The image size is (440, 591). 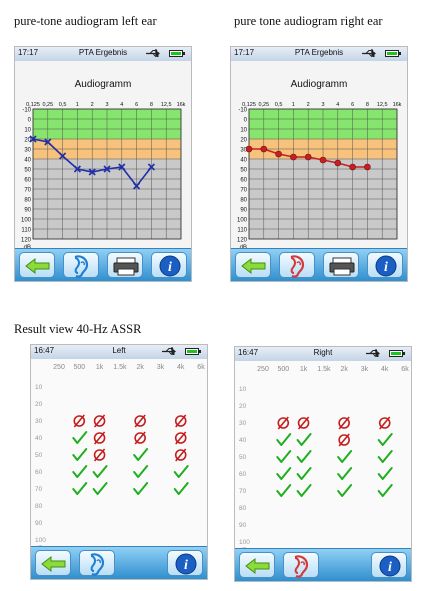 What do you see at coordinates (243, 191) in the screenshot?
I see `db-tick-label: 70` at bounding box center [243, 191].